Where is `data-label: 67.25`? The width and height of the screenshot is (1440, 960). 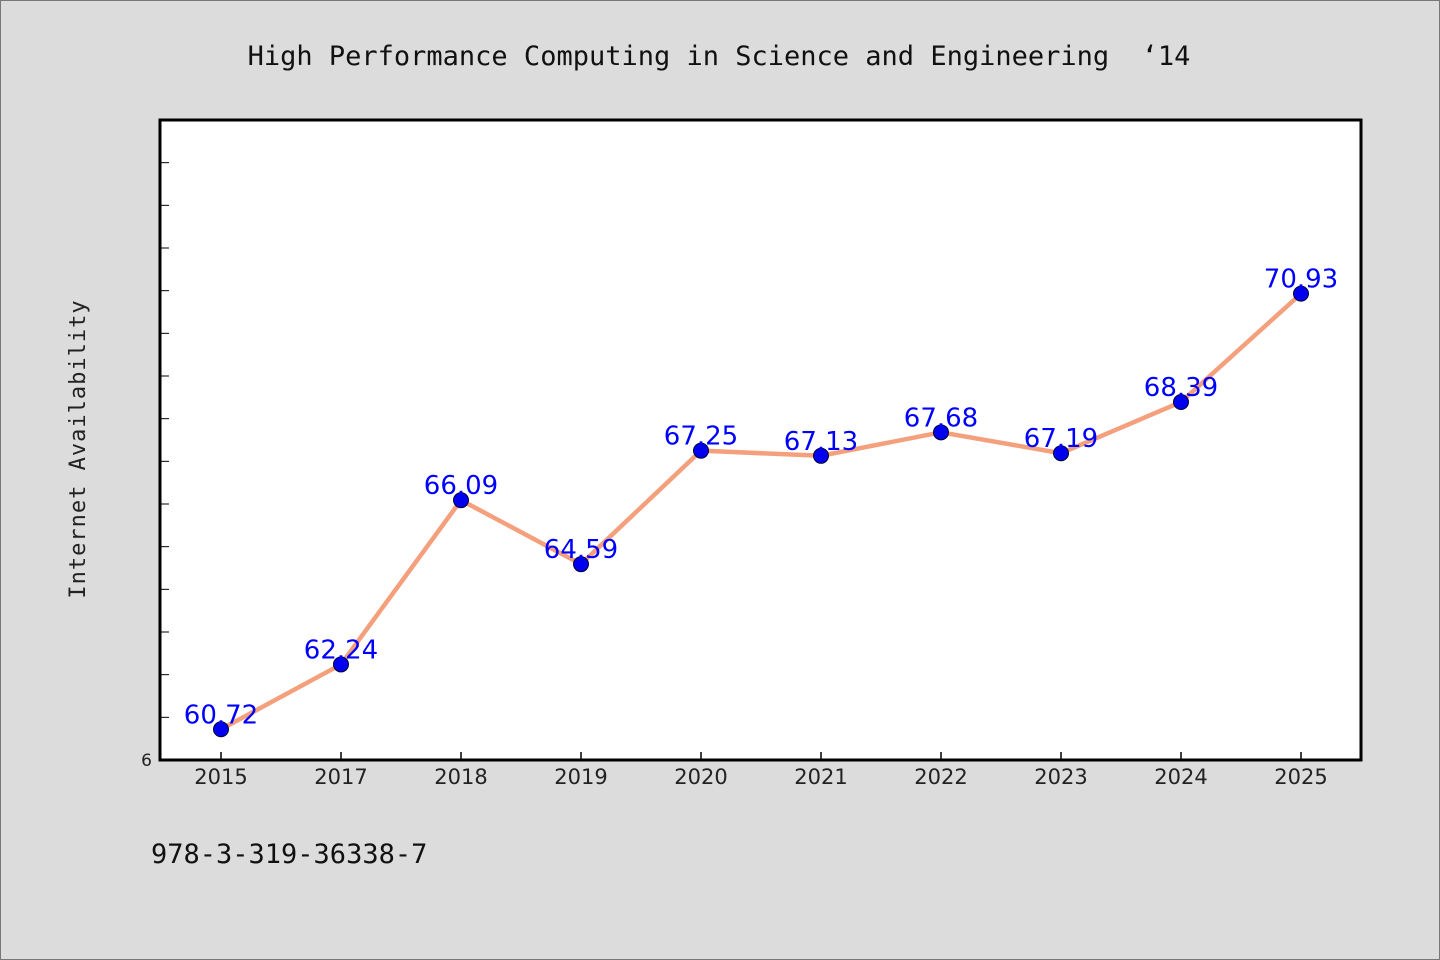 data-label: 67.25 is located at coordinates (701, 437).